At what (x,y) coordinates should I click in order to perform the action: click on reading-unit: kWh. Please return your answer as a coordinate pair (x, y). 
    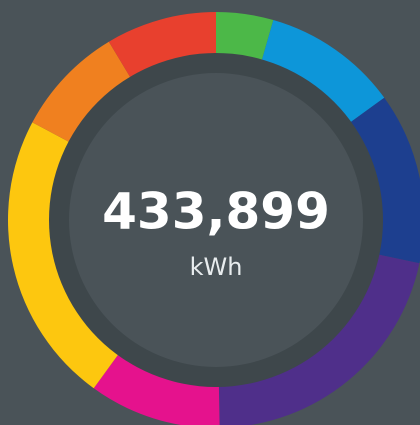
    Looking at the image, I should click on (216, 267).